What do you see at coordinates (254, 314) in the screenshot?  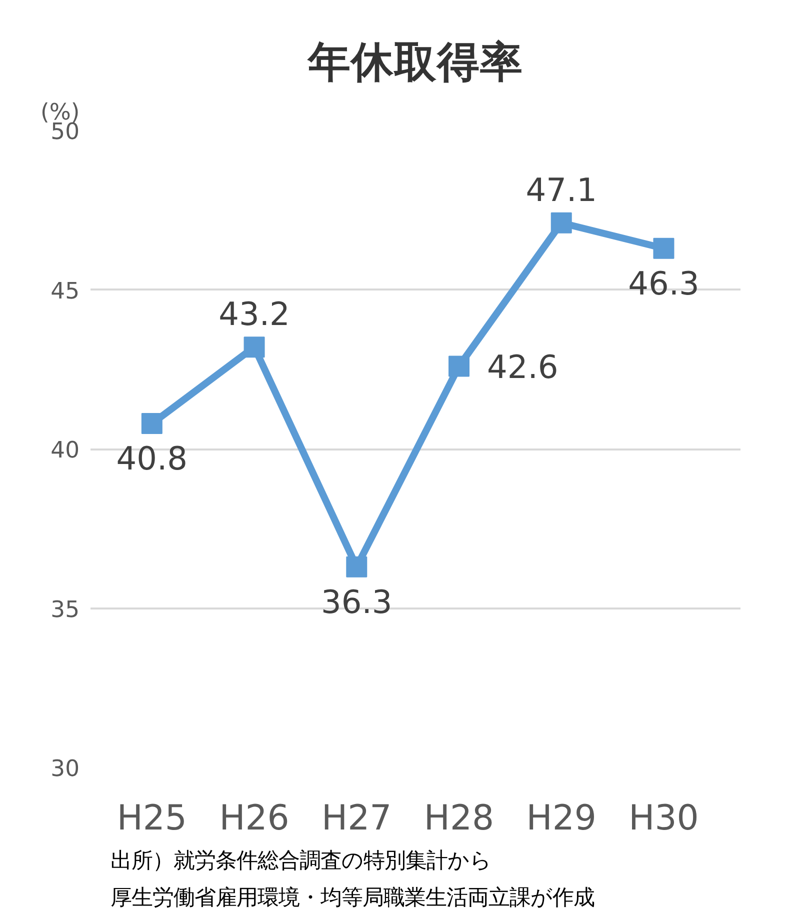 I see `data-label: 43.2` at bounding box center [254, 314].